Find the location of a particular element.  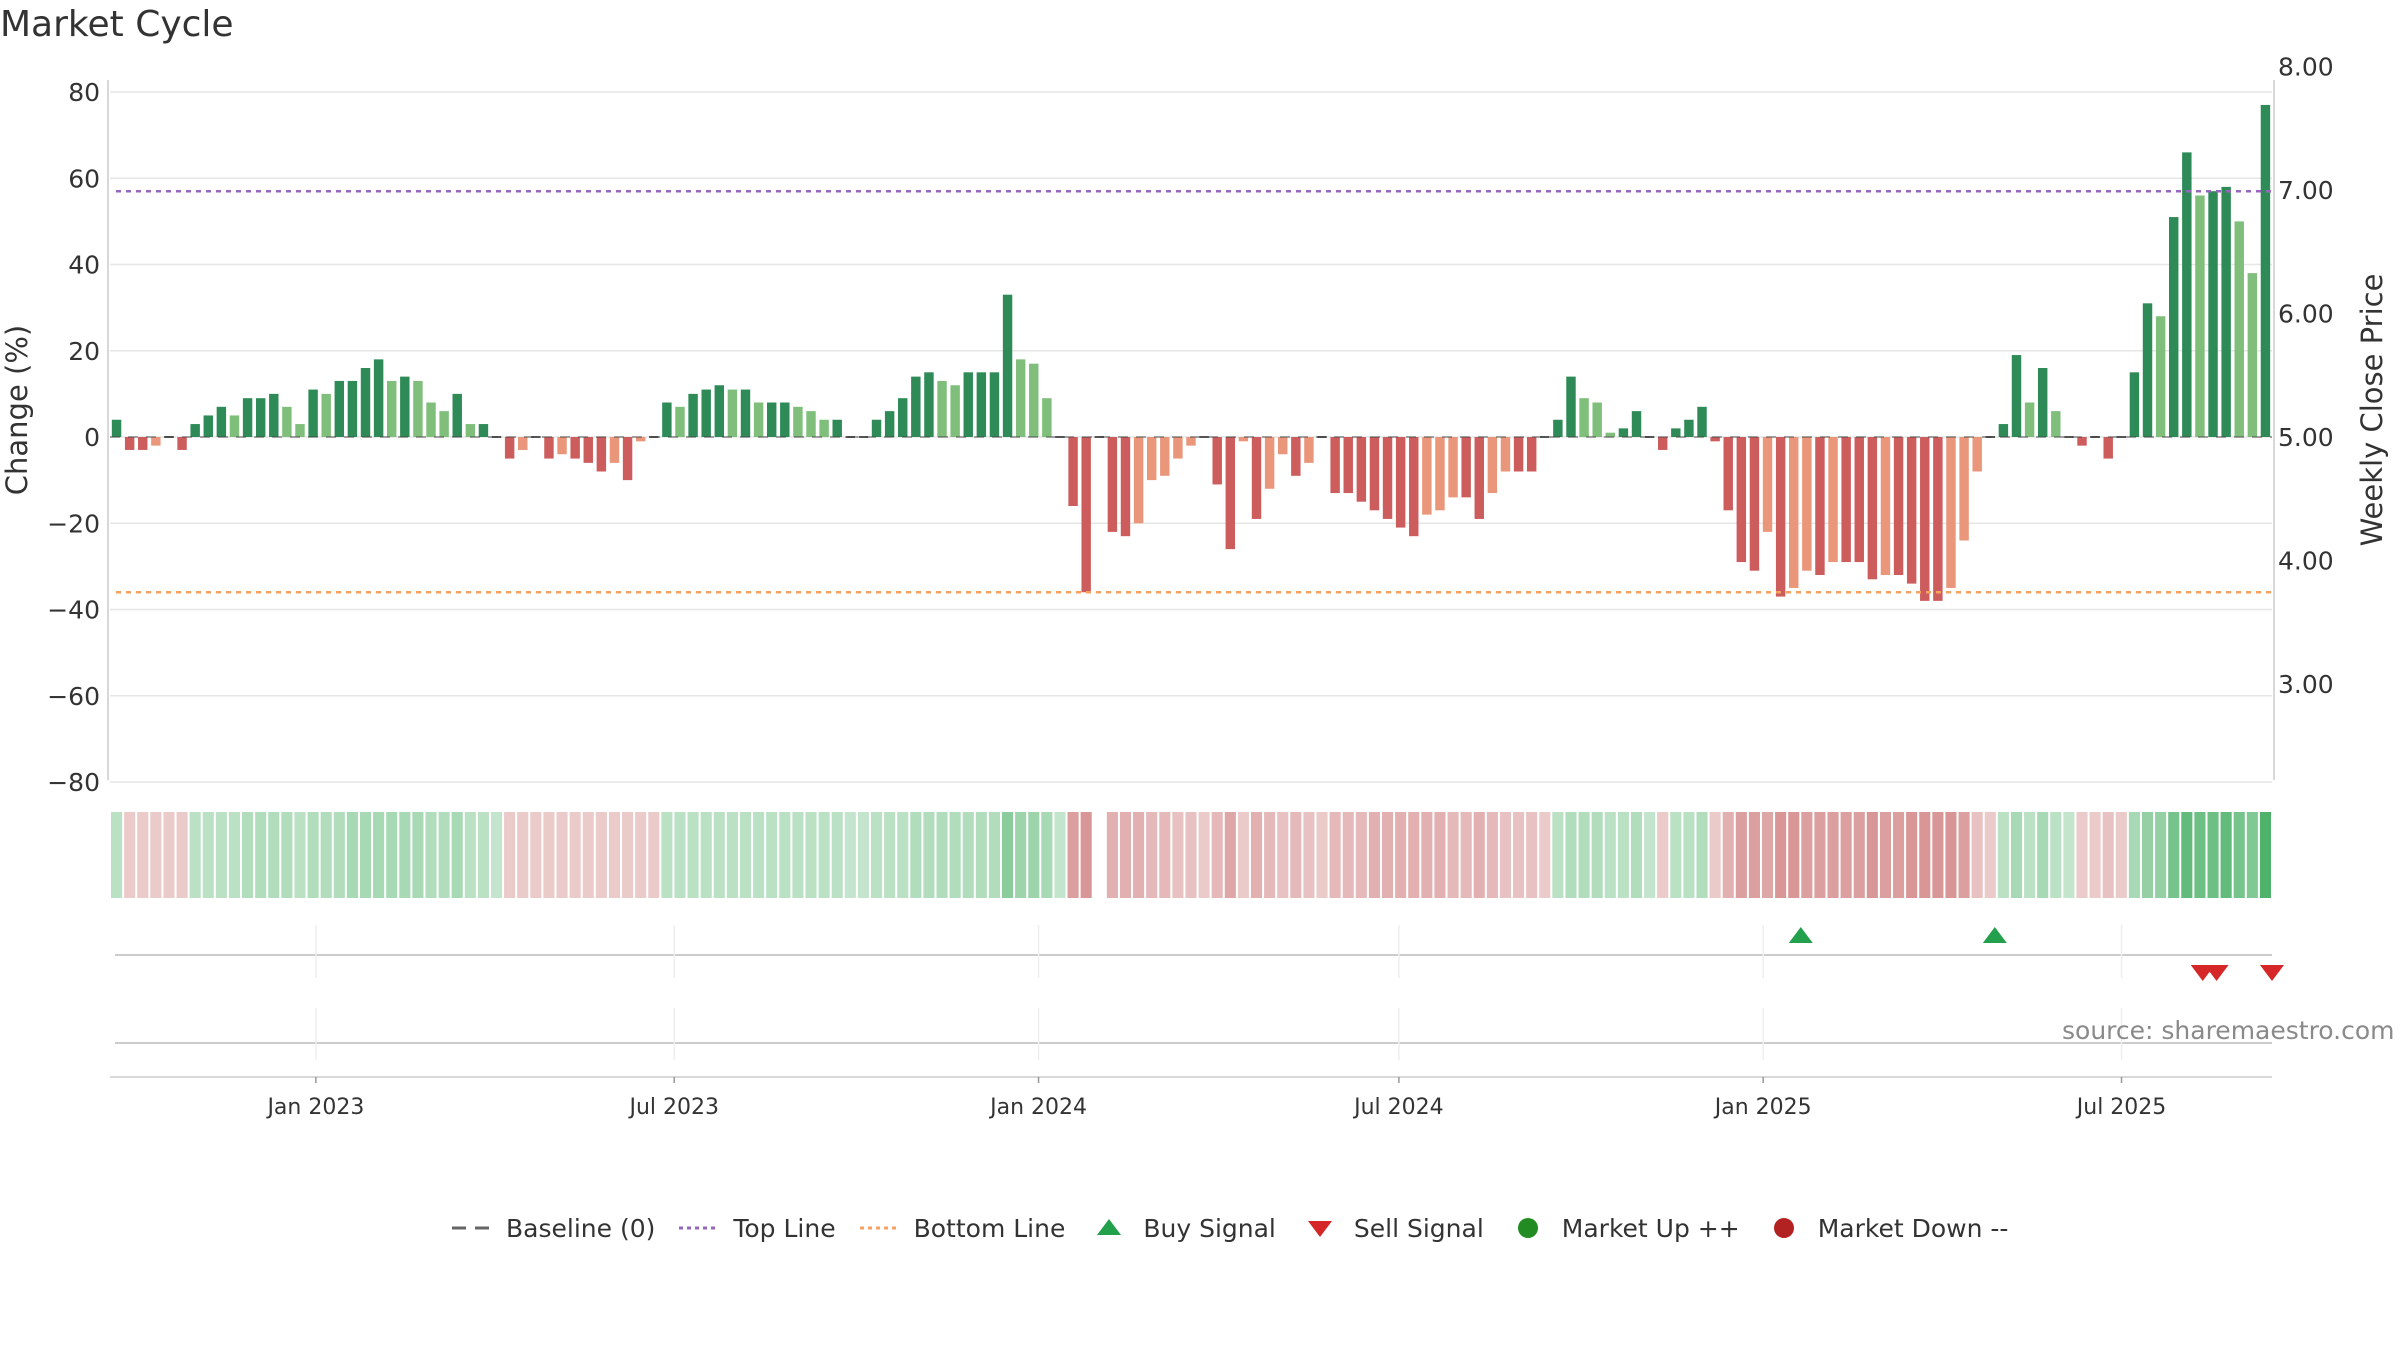

legend-item: Market Up ++ is located at coordinates (1624, 1228).